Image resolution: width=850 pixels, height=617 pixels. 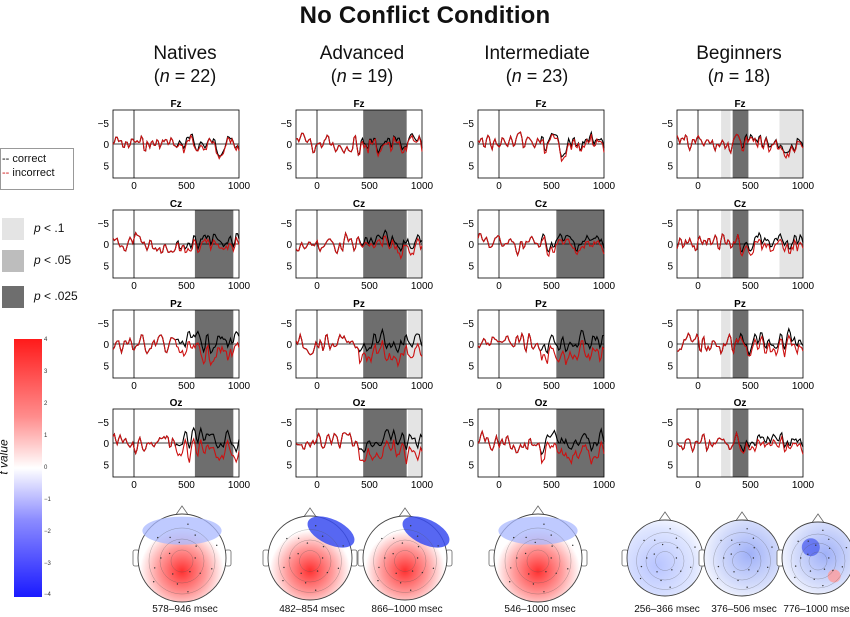 I want to click on legend-frame, so click(x=37, y=169).